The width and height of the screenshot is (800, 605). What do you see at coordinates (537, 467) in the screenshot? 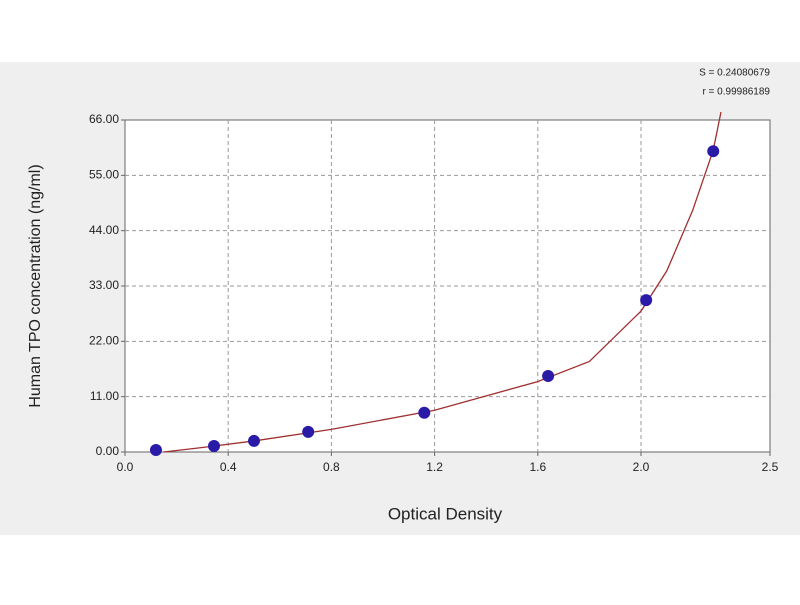
I see `x-tick-label: 1.6` at bounding box center [537, 467].